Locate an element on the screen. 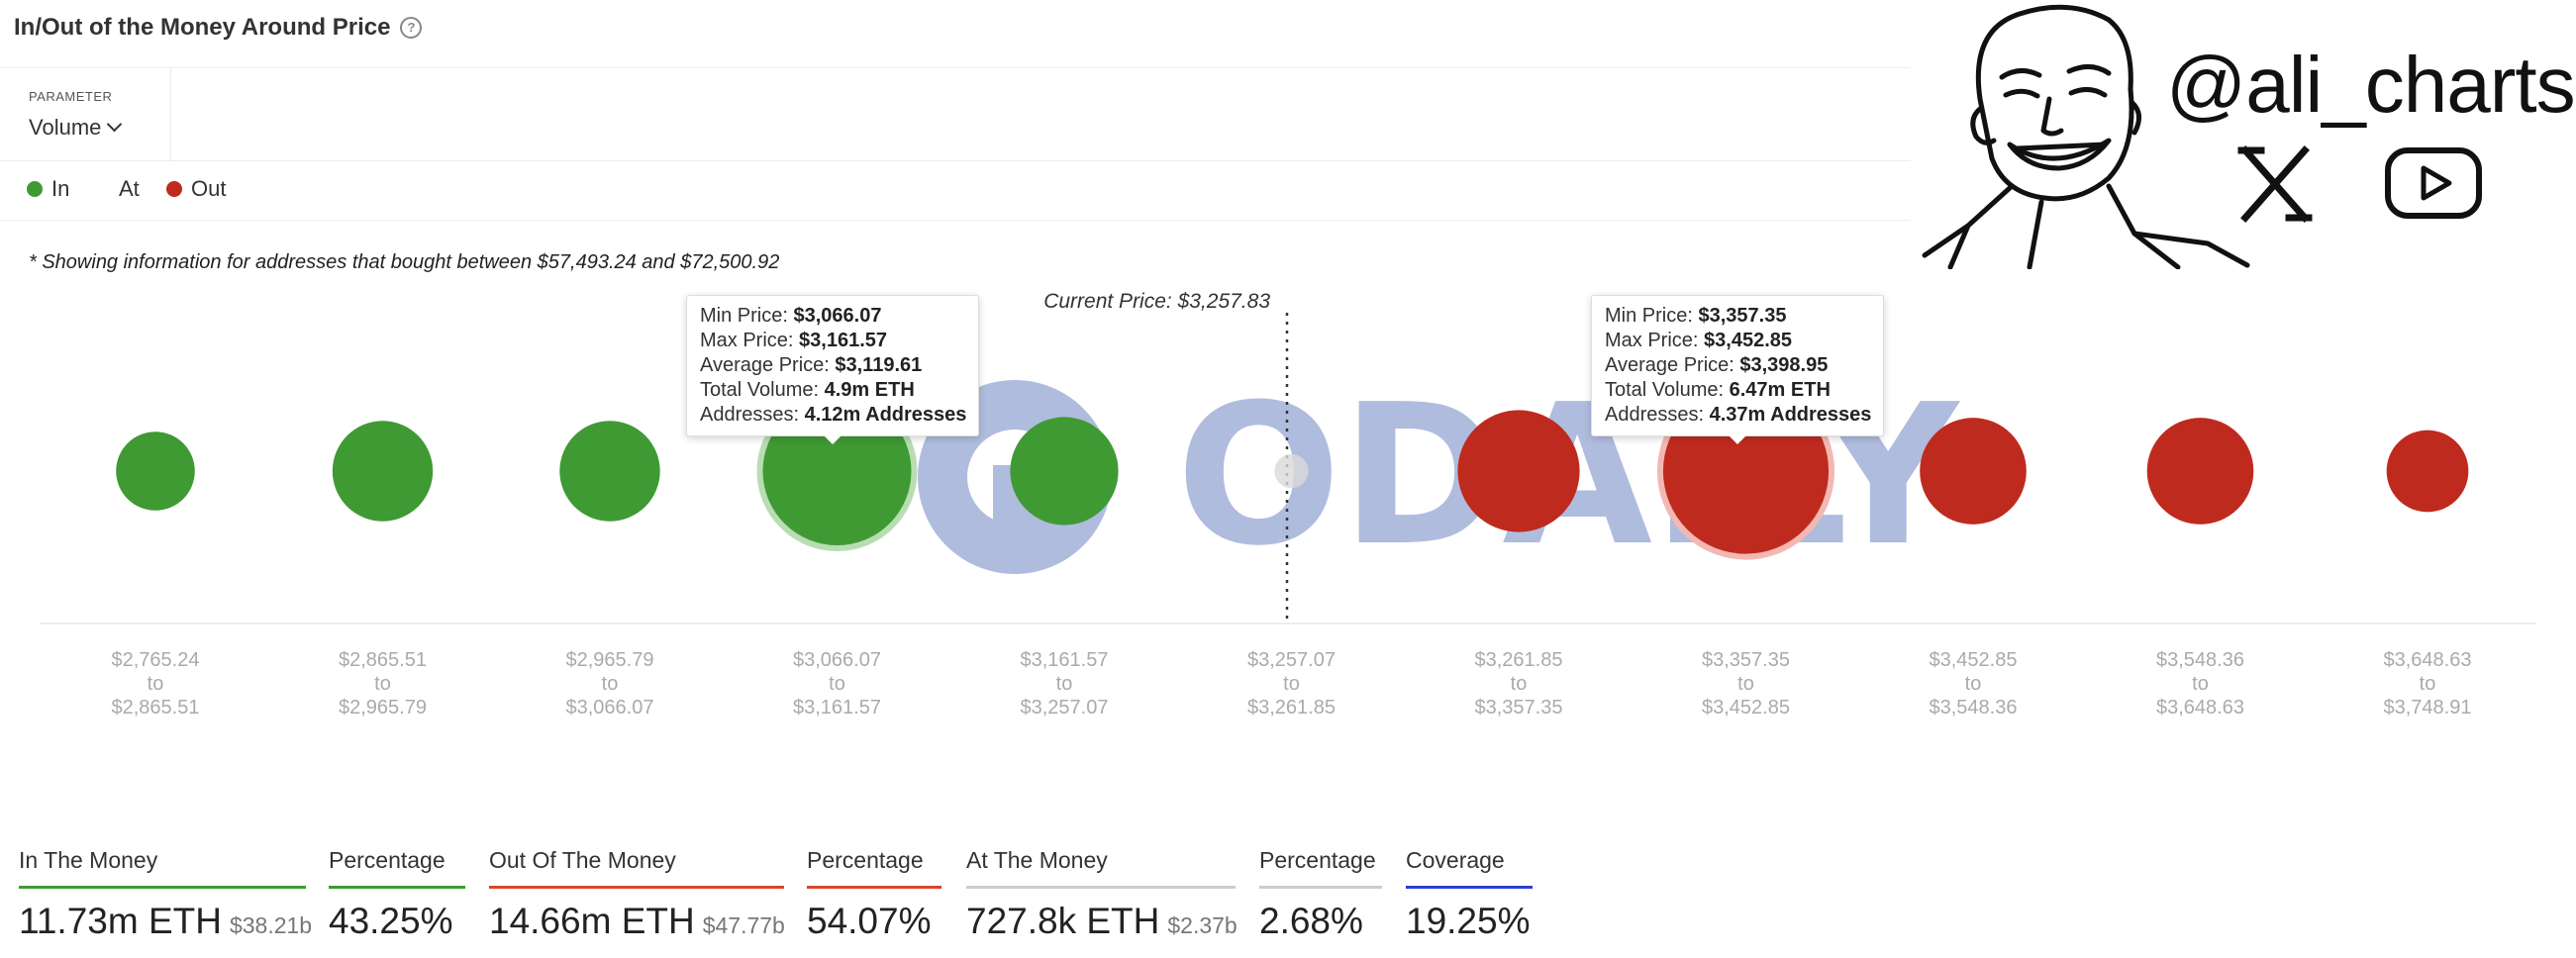 The width and height of the screenshot is (2576, 958). page-title: In/Out of the Money Around Price? is located at coordinates (219, 28).